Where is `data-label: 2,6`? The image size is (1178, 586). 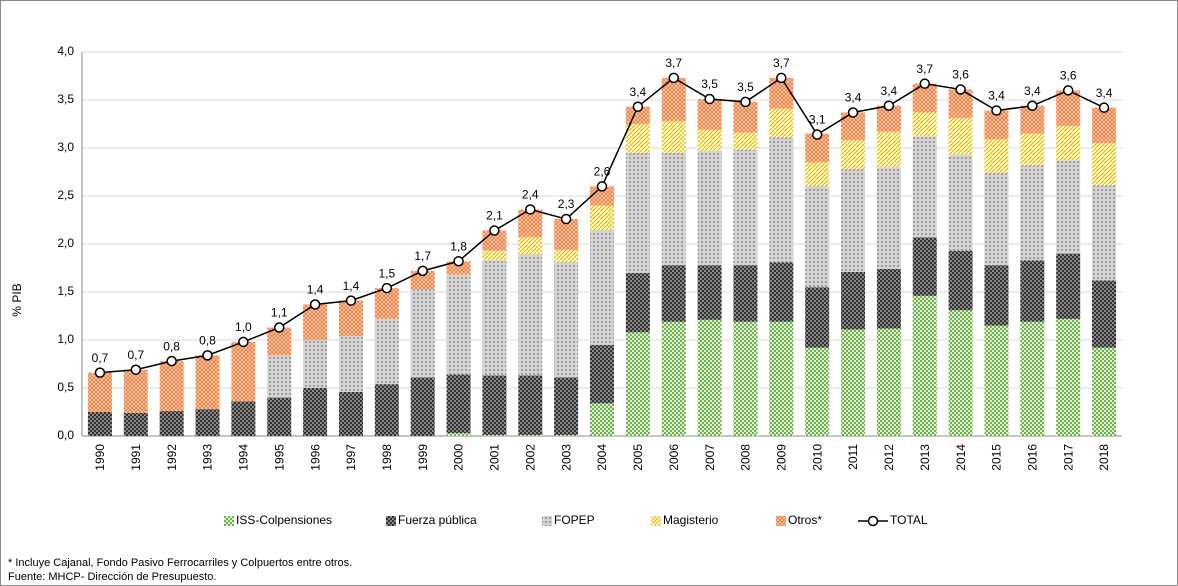 data-label: 2,6 is located at coordinates (602, 172).